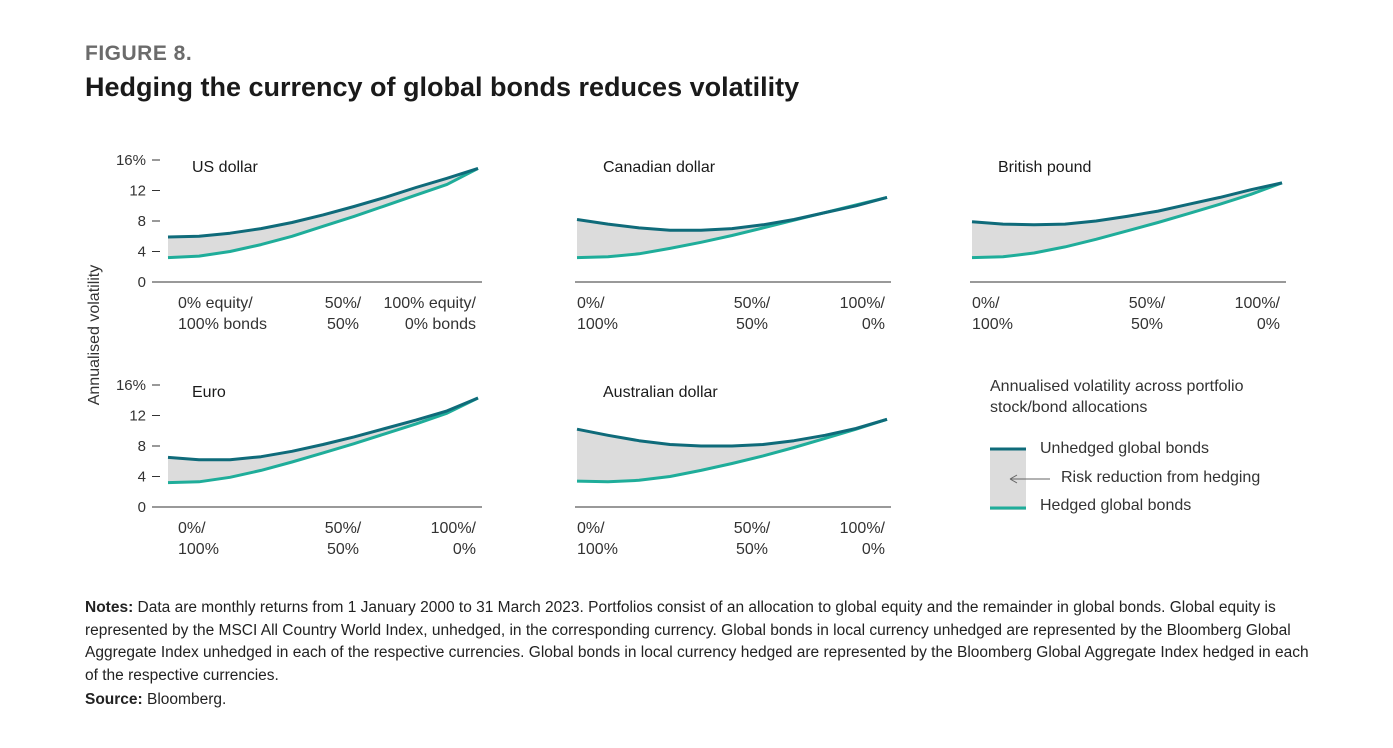 The width and height of the screenshot is (1393, 748). Describe the element at coordinates (1116, 505) in the screenshot. I see `legend-hedged-label: Hedged global bonds` at that location.